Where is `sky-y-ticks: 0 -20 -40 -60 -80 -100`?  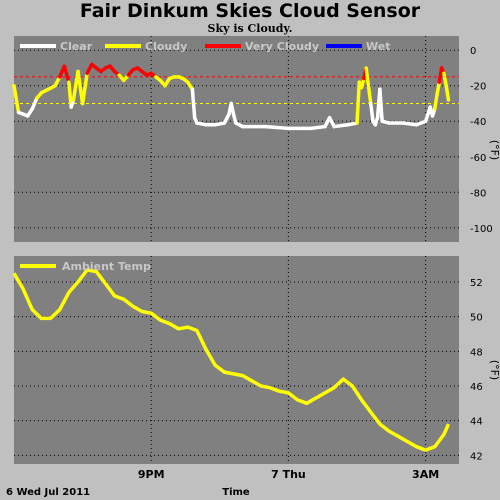
sky-y-ticks: 0 -20 -40 -60 -80 -100 is located at coordinates (481, 140).